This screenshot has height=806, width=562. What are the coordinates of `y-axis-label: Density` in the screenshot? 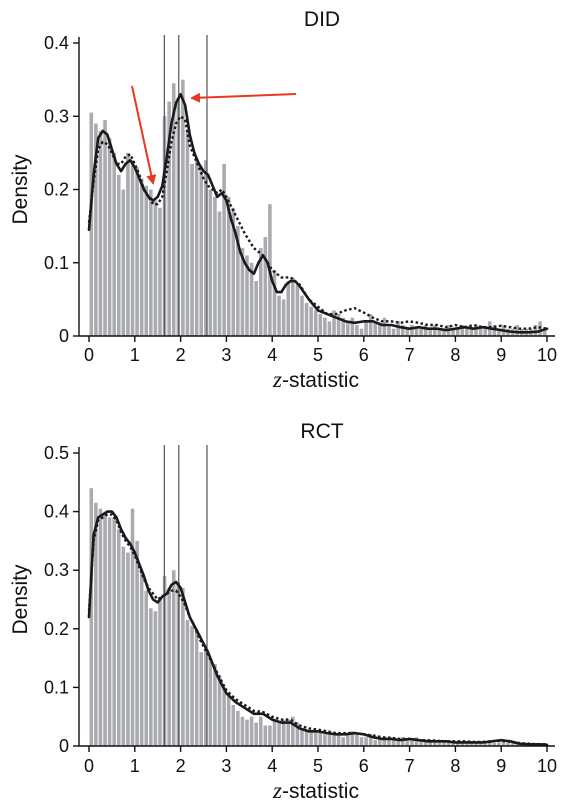 It's located at (20, 599).